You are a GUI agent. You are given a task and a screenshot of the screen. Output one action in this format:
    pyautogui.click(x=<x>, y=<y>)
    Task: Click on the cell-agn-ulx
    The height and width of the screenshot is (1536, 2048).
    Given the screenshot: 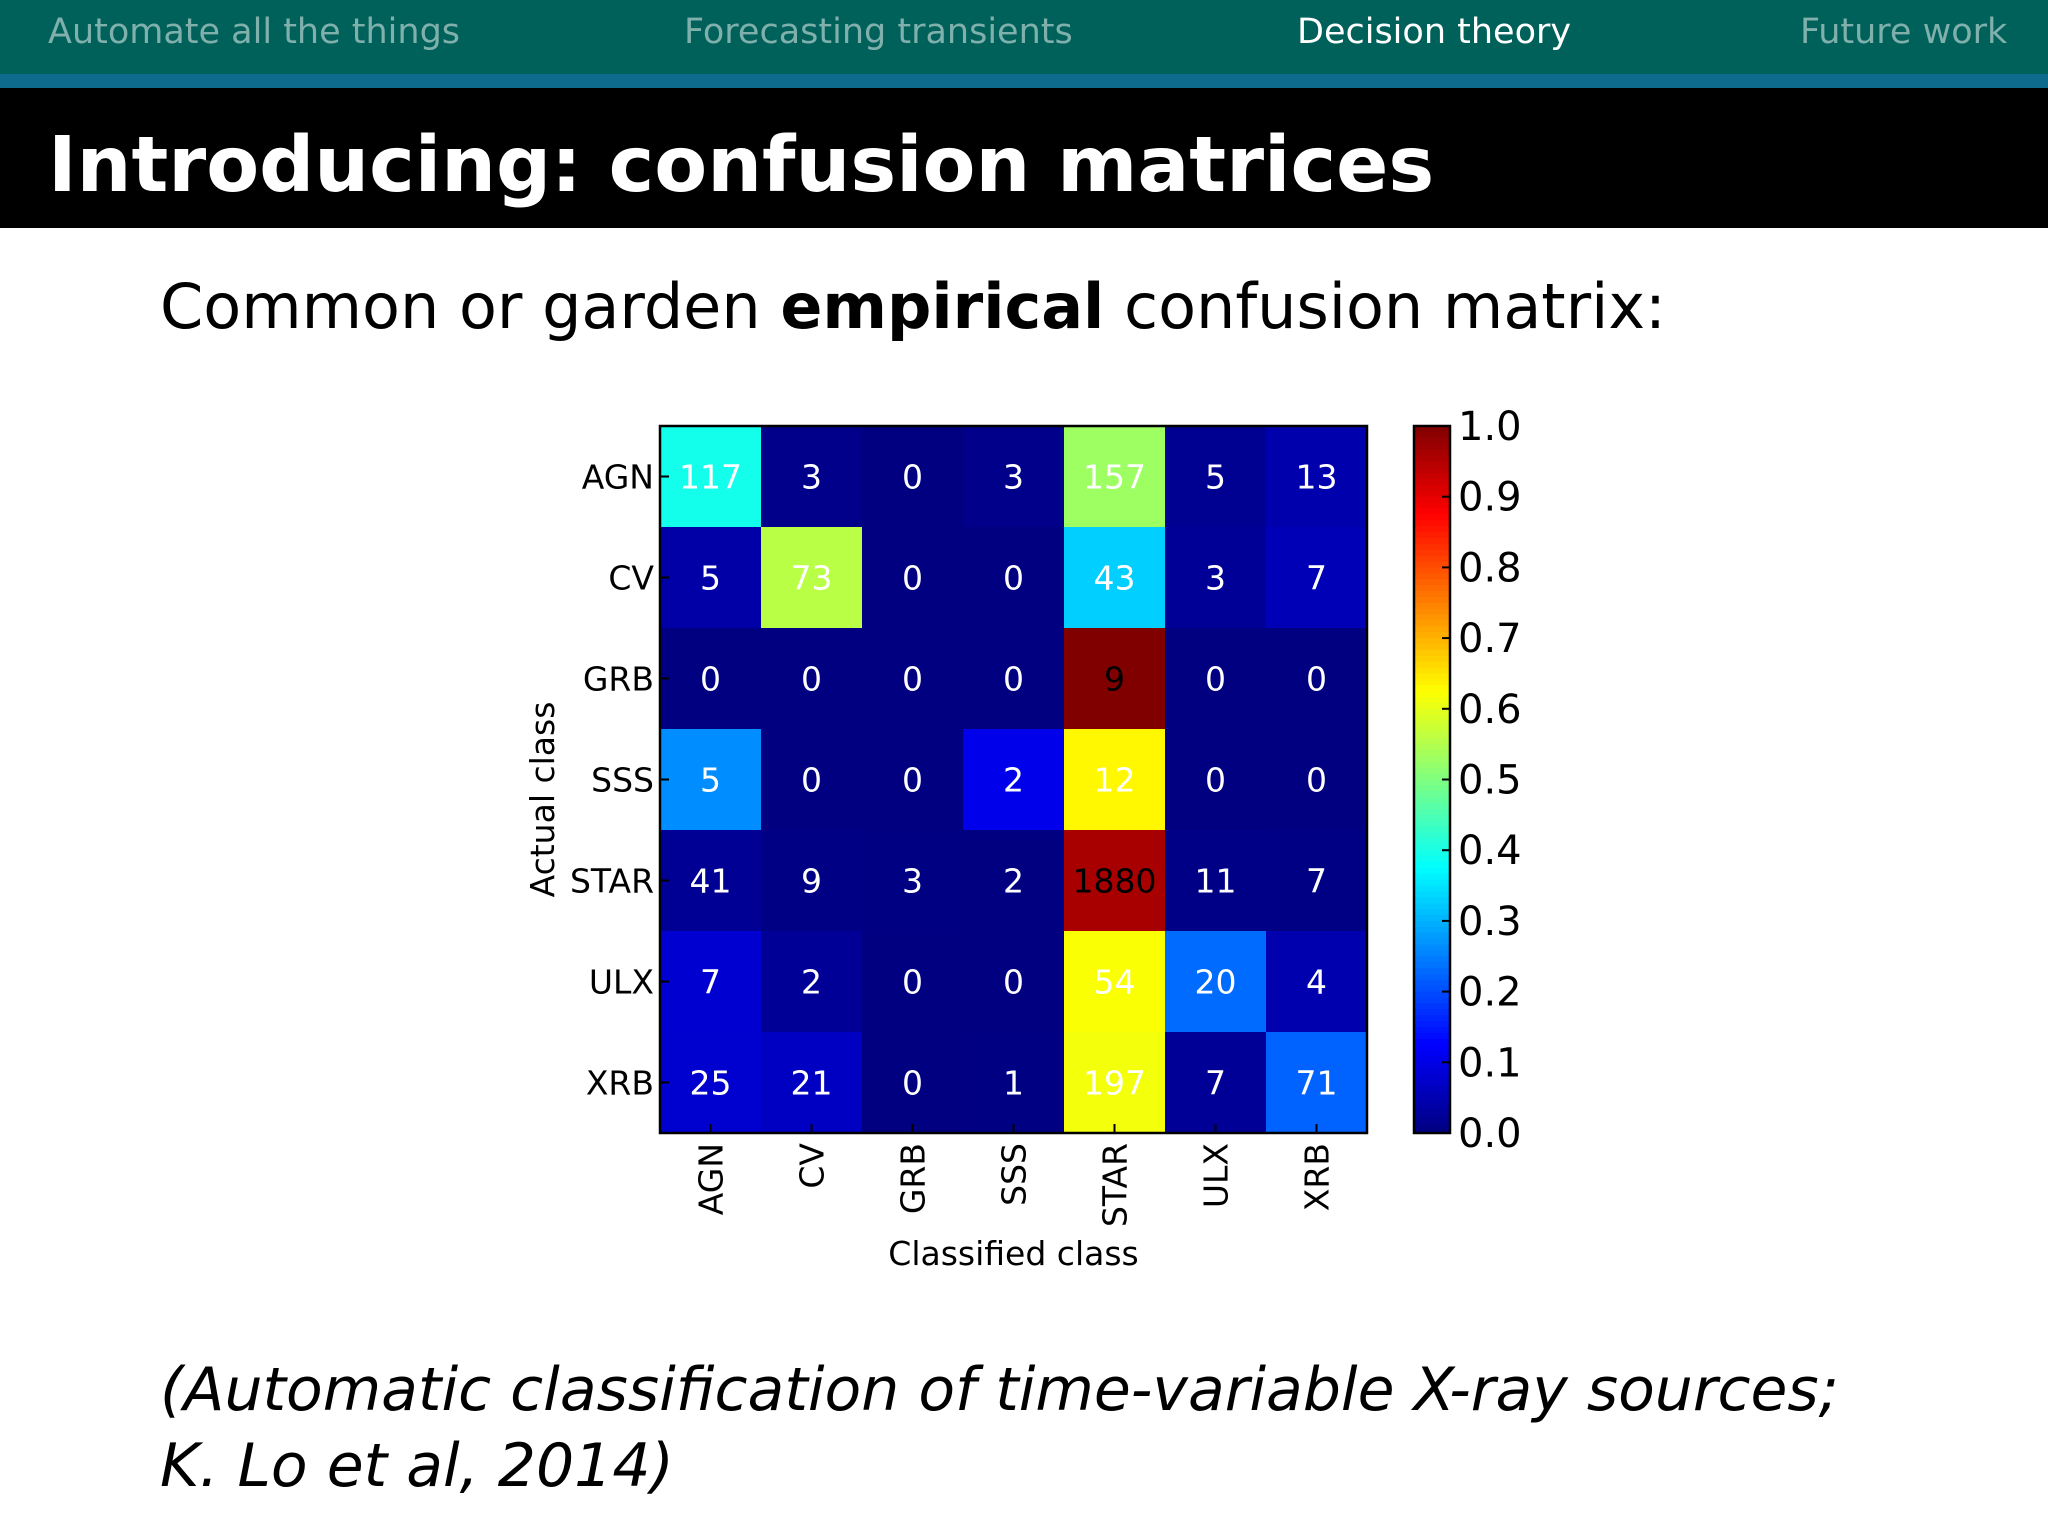 What is the action you would take?
    pyautogui.click(x=1216, y=477)
    